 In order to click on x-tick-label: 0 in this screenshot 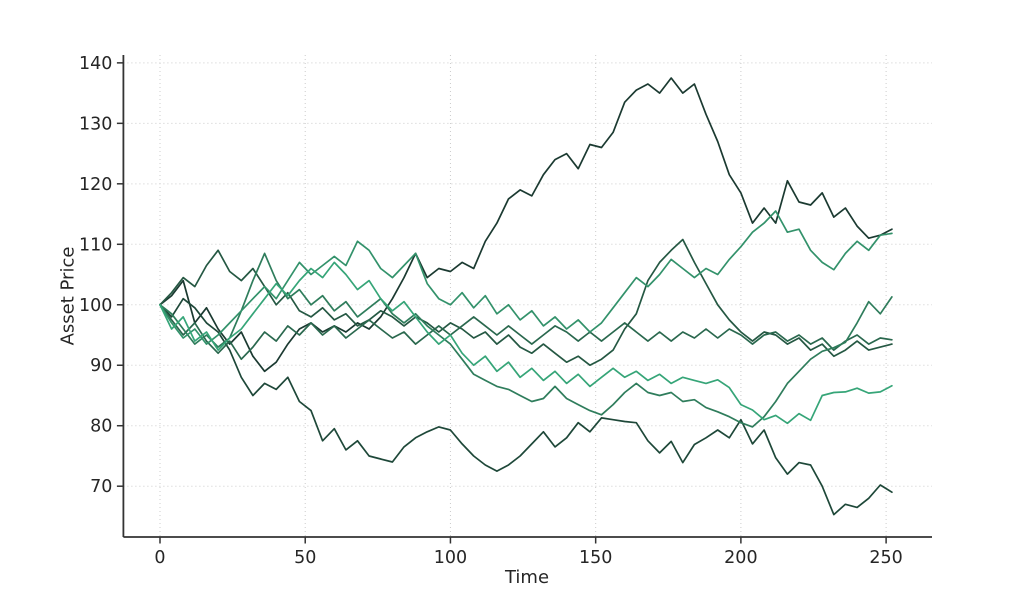, I will do `click(159, 558)`.